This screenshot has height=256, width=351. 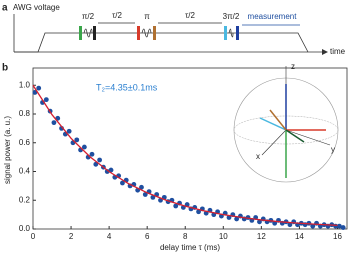 I want to click on panel-label: a, so click(x=5, y=8).